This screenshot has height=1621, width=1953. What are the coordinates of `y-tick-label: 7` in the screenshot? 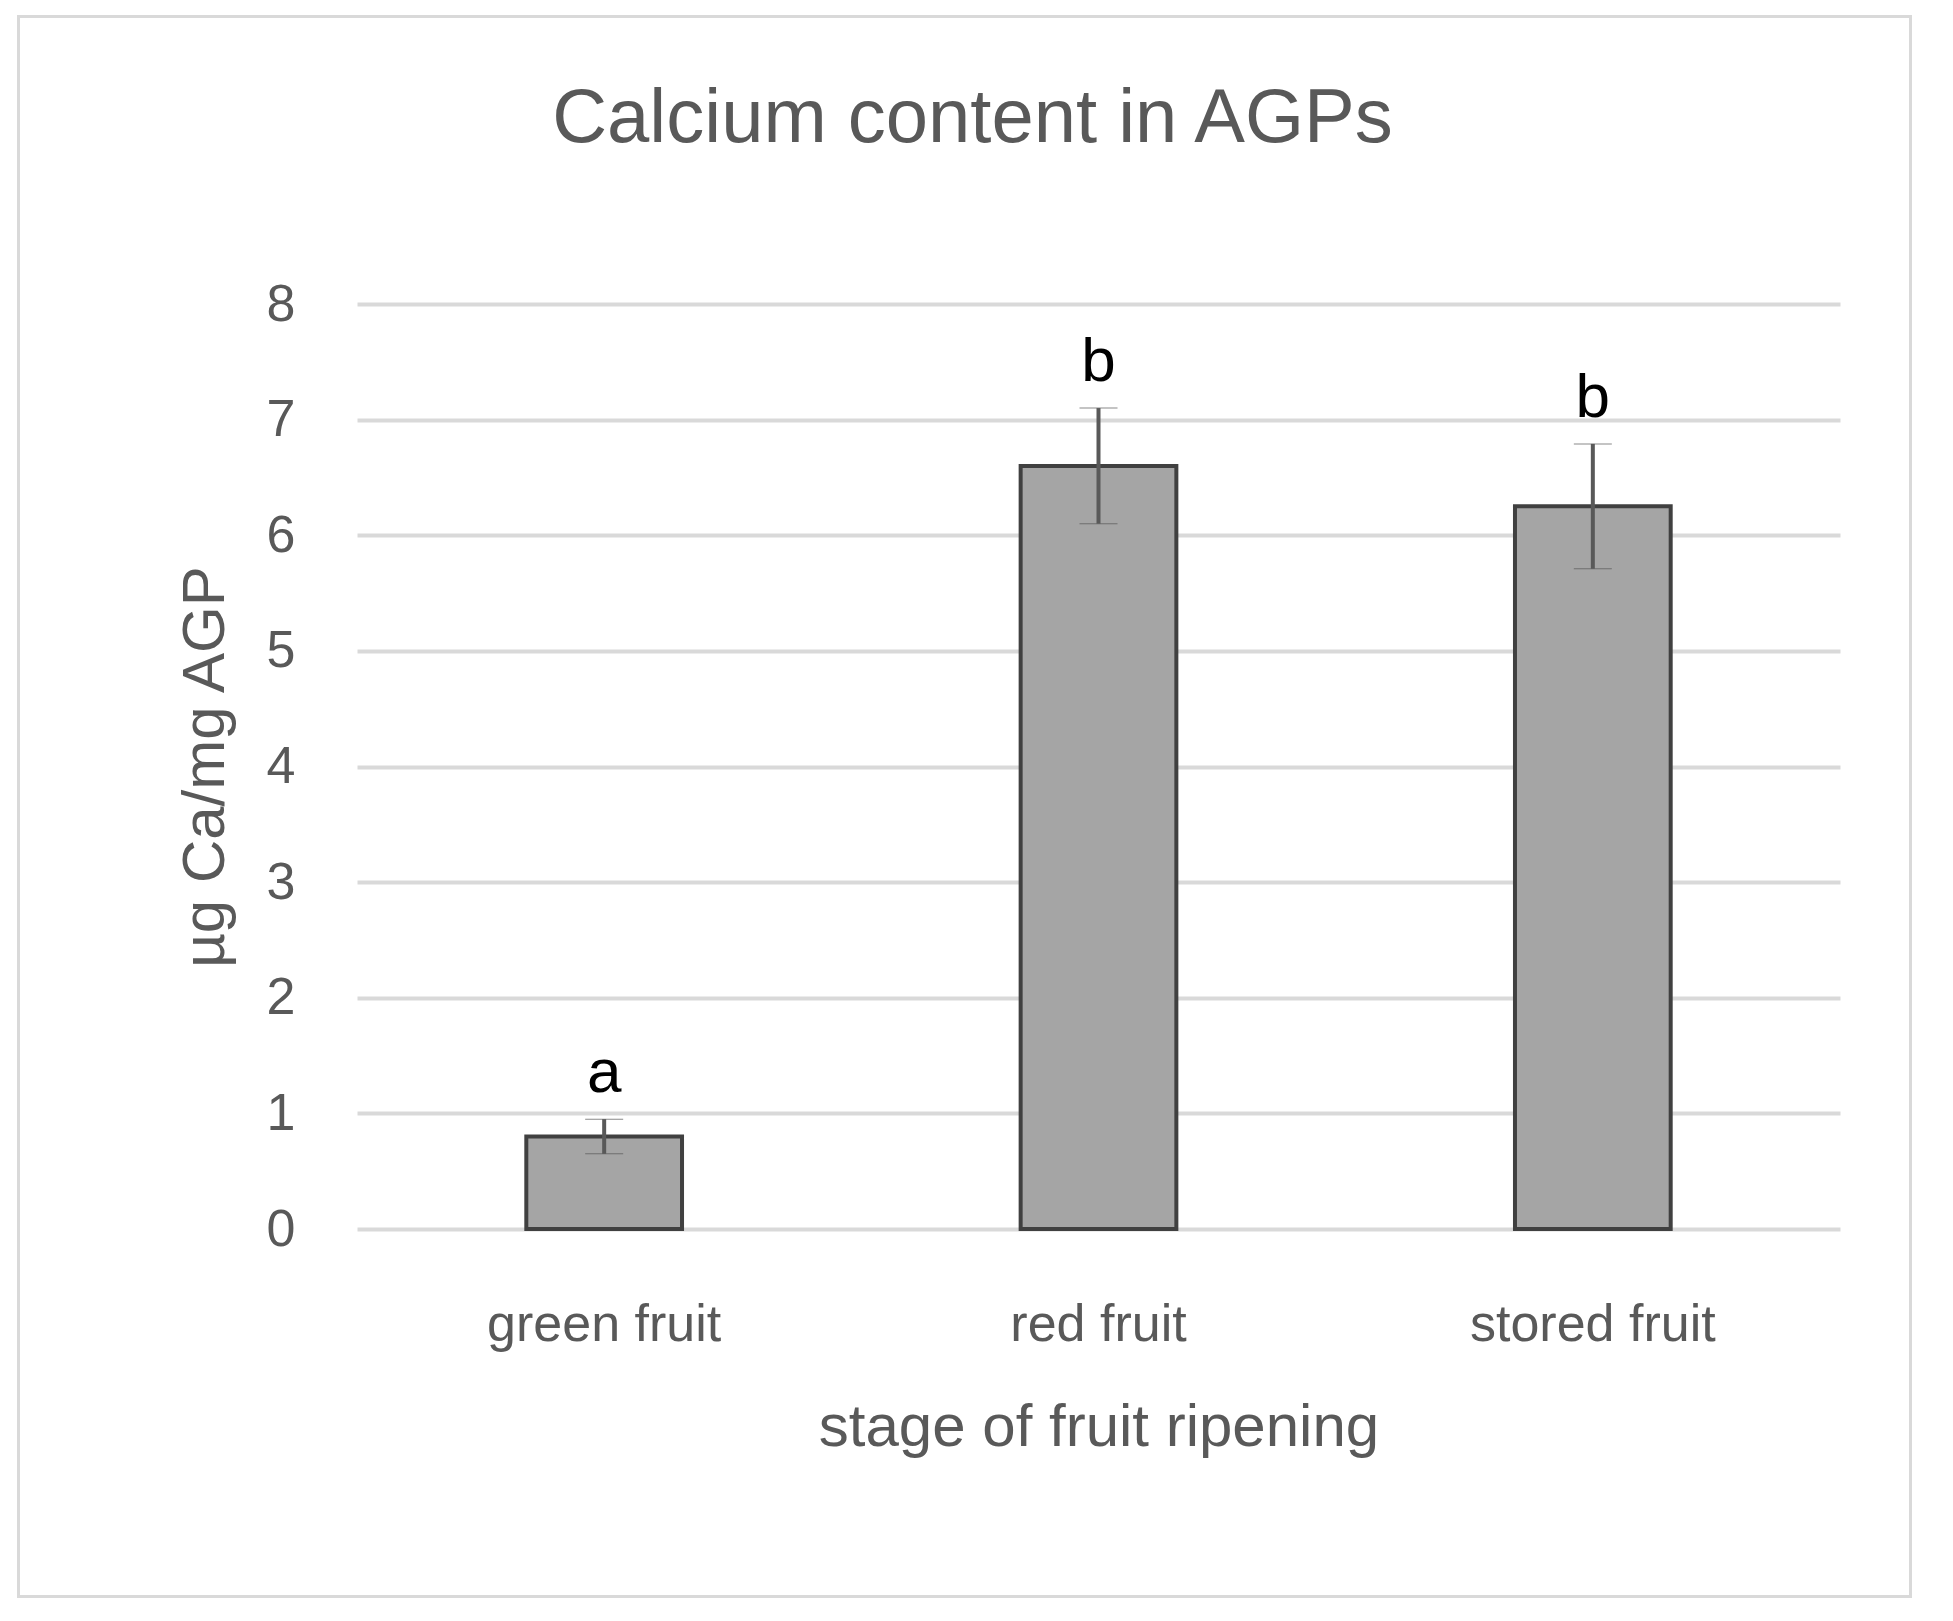 It's located at (281, 418).